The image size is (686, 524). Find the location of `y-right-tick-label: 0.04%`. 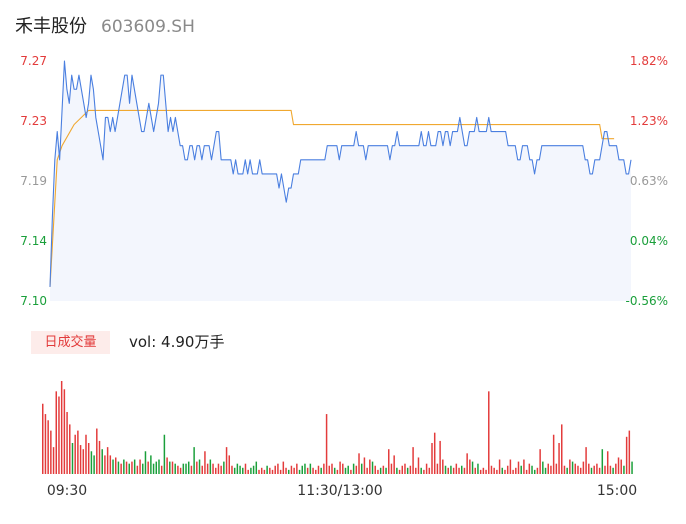

y-right-tick-label: 0.04% is located at coordinates (649, 241).